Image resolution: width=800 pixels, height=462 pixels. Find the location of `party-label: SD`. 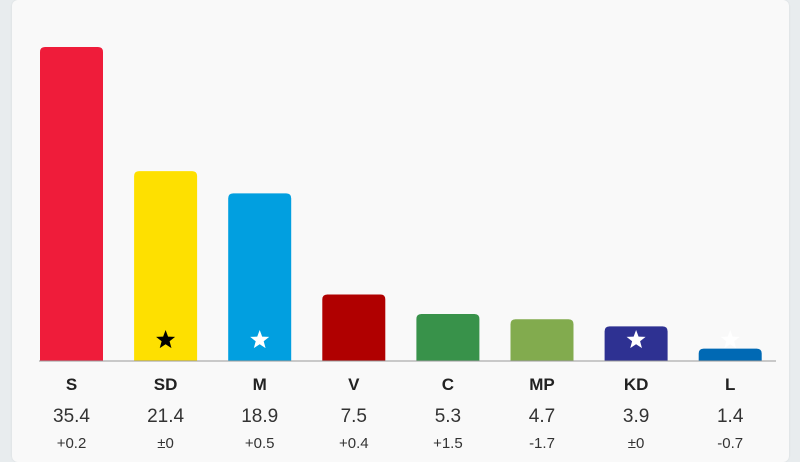

party-label: SD is located at coordinates (166, 384).